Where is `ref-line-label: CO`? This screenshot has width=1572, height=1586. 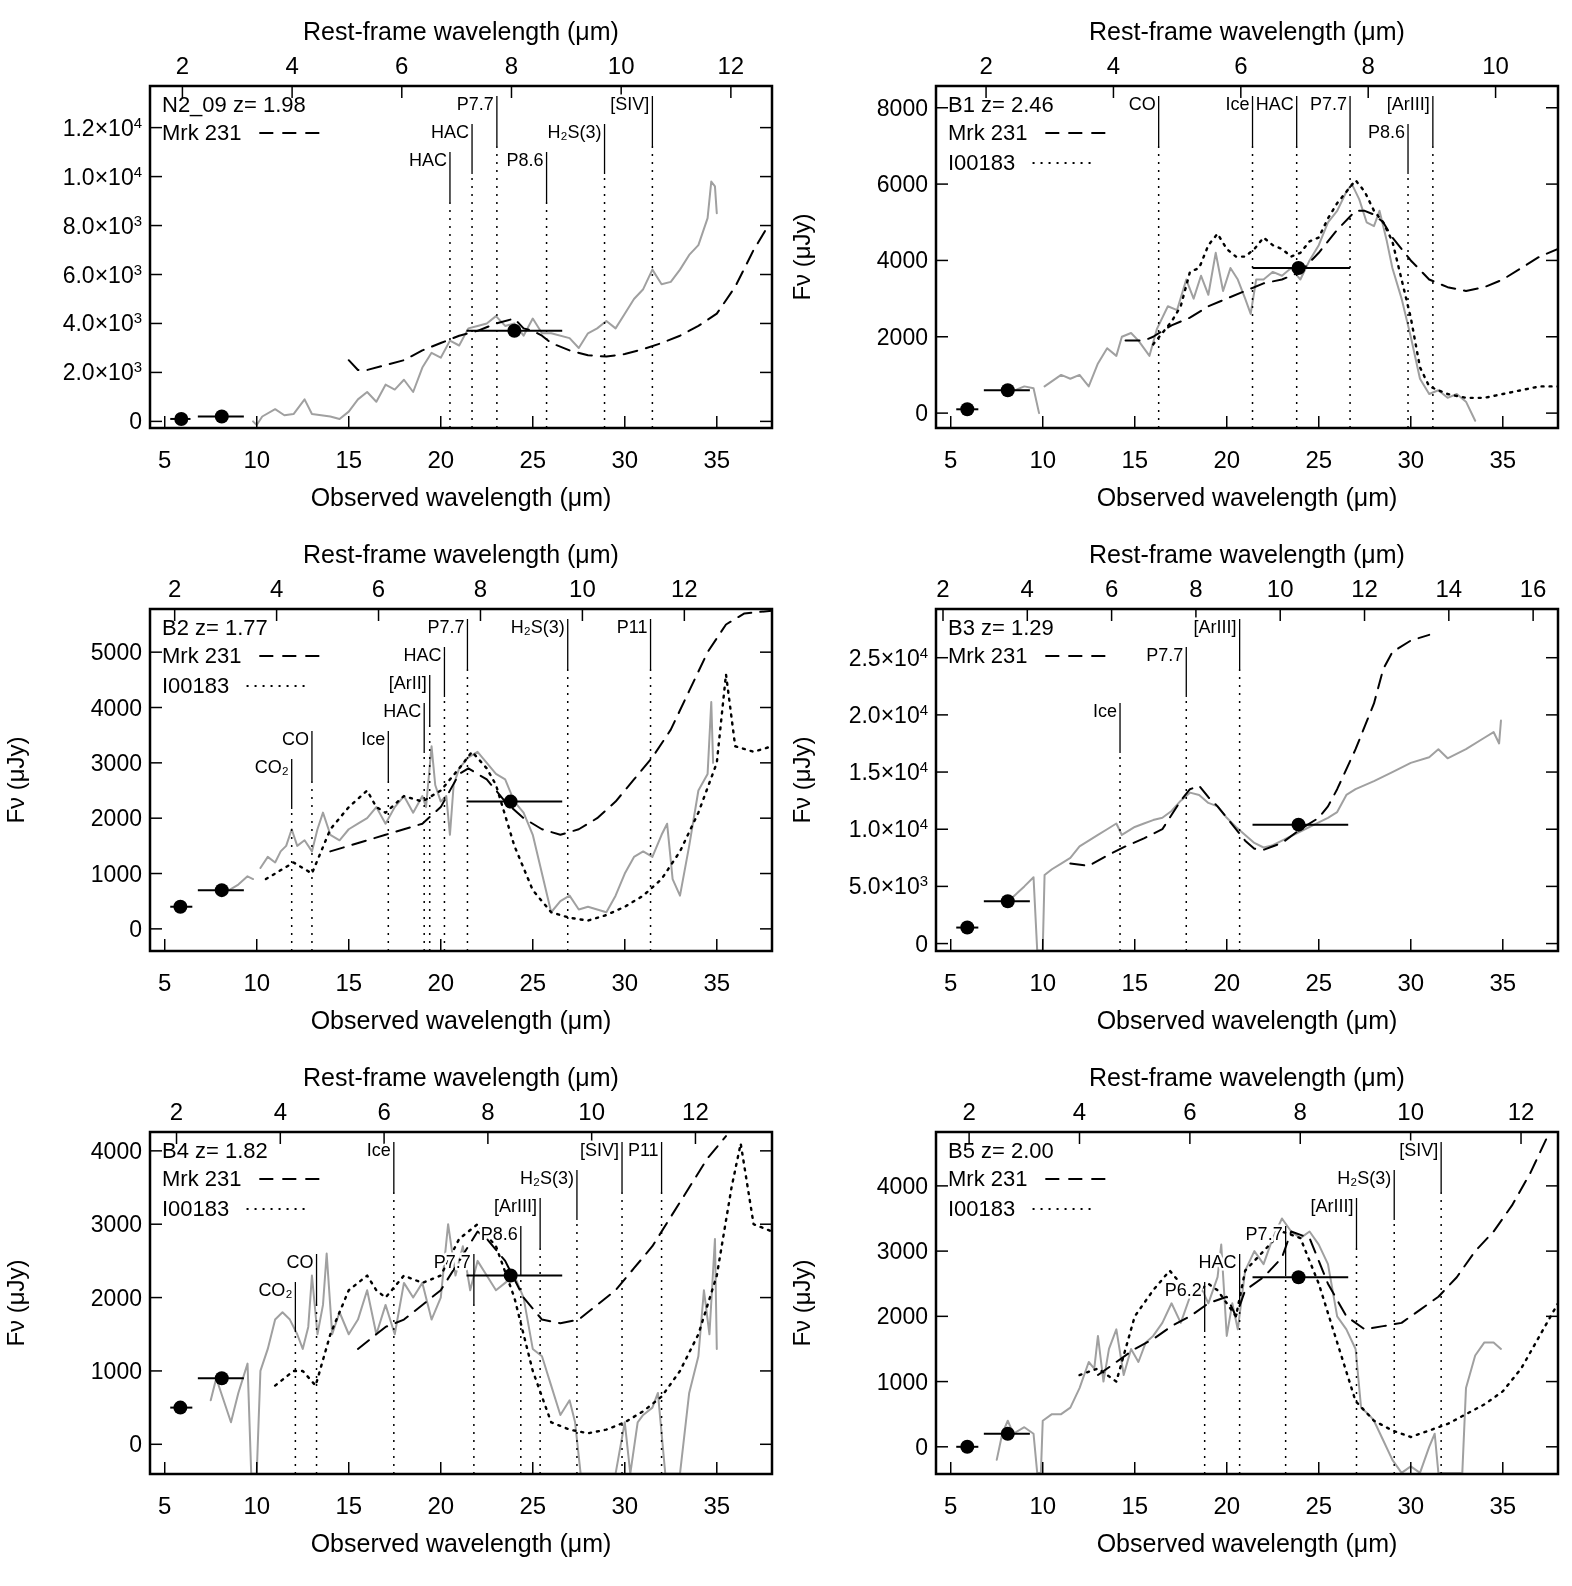
ref-line-label: CO is located at coordinates (295, 739).